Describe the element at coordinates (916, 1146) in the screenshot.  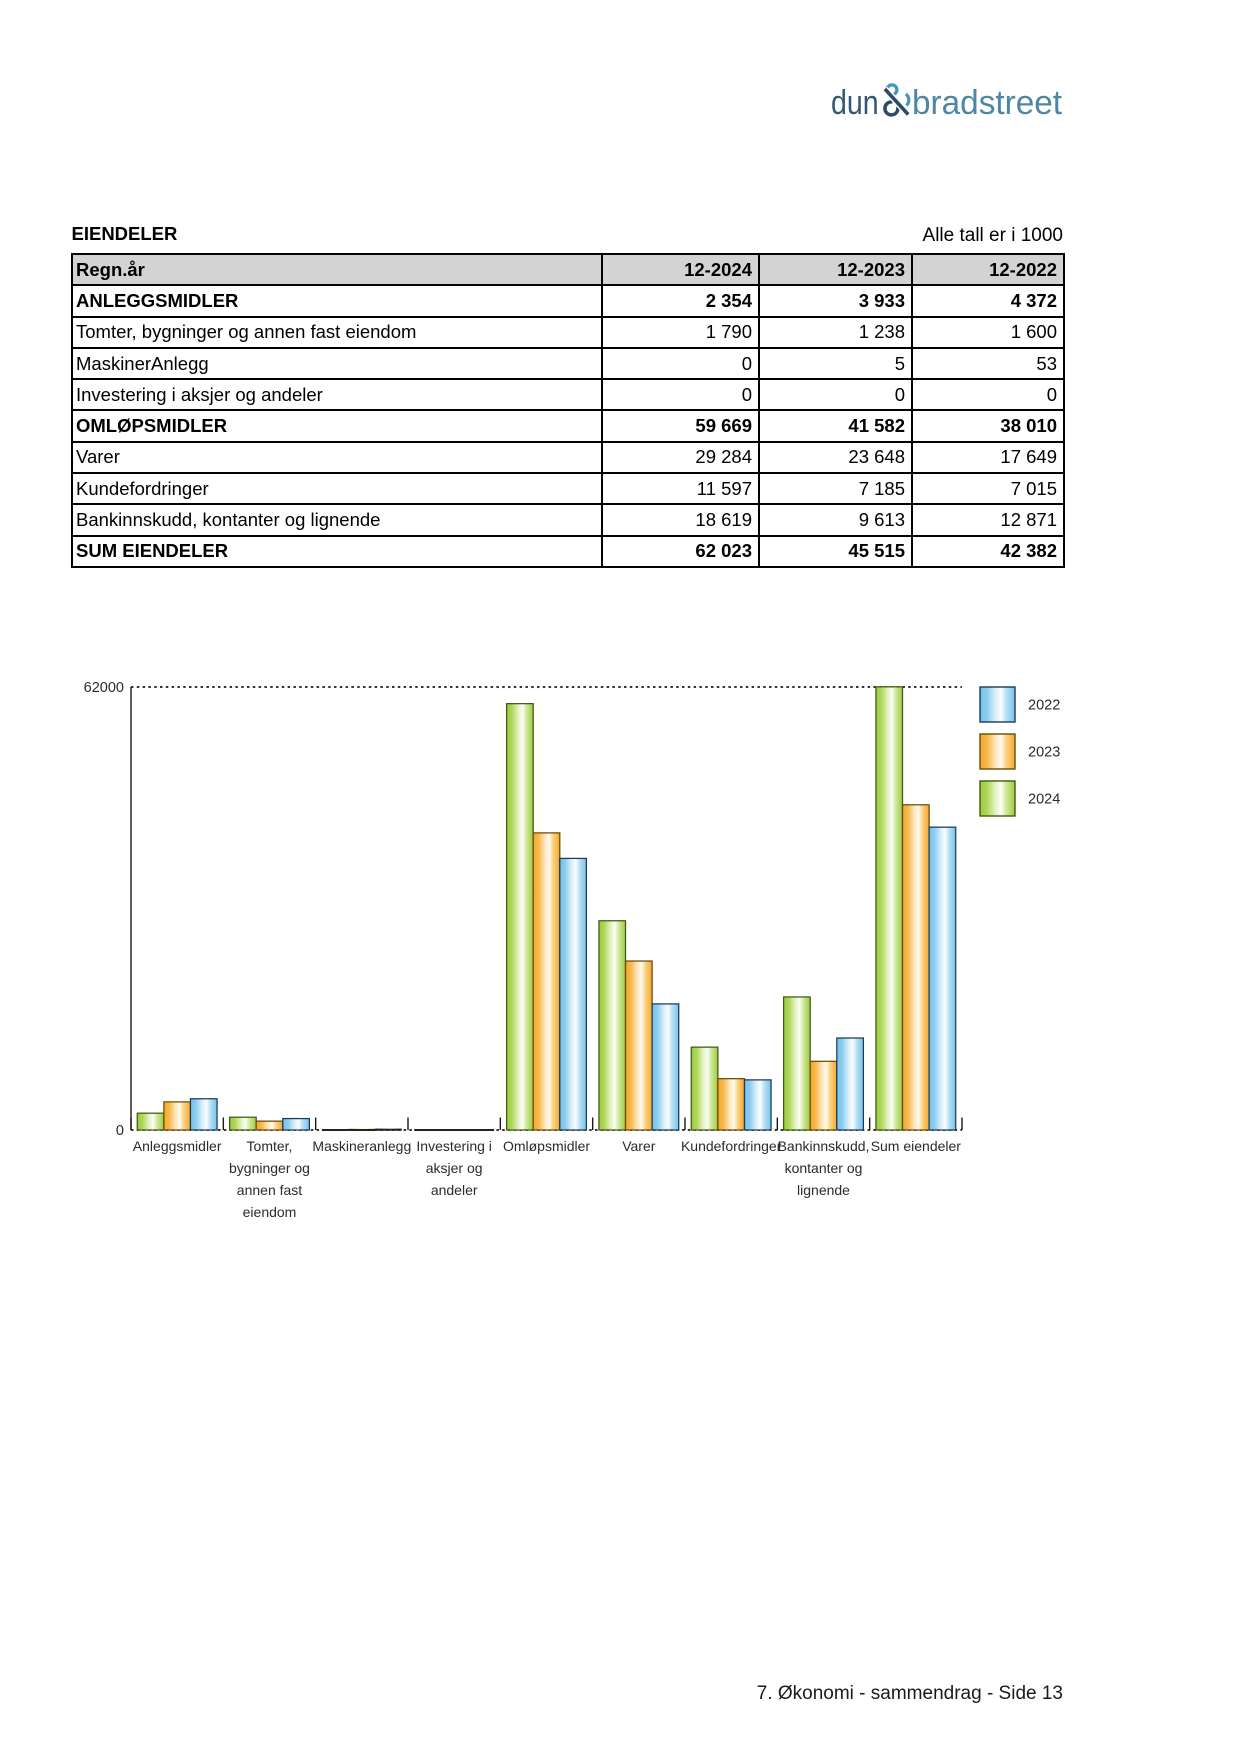
I see `svg-text: Sum eiendeler` at that location.